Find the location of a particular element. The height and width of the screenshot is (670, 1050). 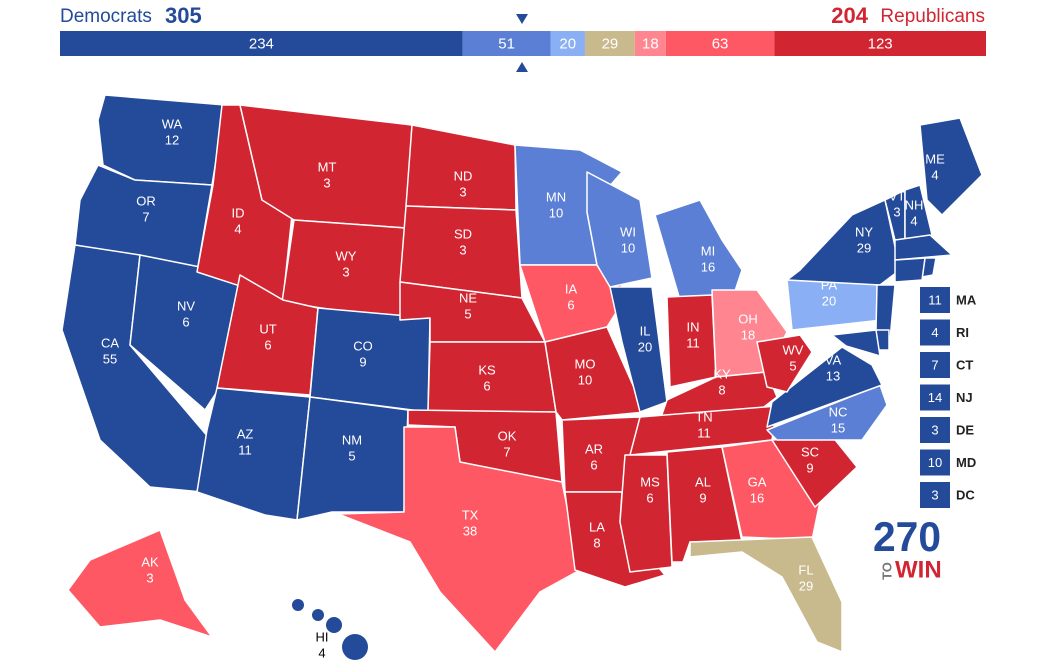

logo-number: 270 is located at coordinates (907, 536).